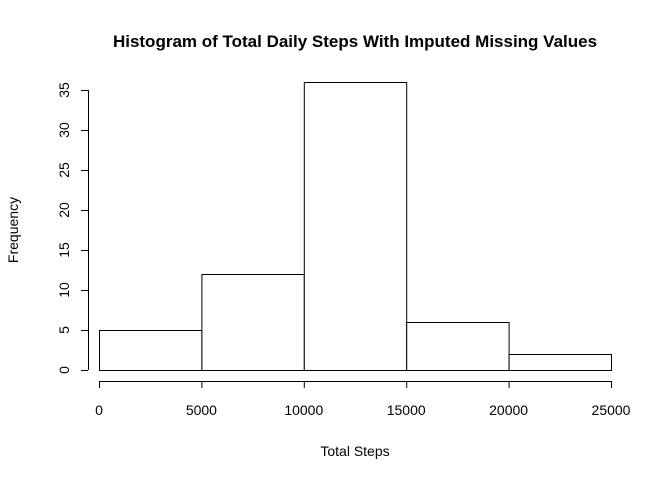 Image resolution: width=672 pixels, height=480 pixels. I want to click on y-tick-label: 20, so click(64, 210).